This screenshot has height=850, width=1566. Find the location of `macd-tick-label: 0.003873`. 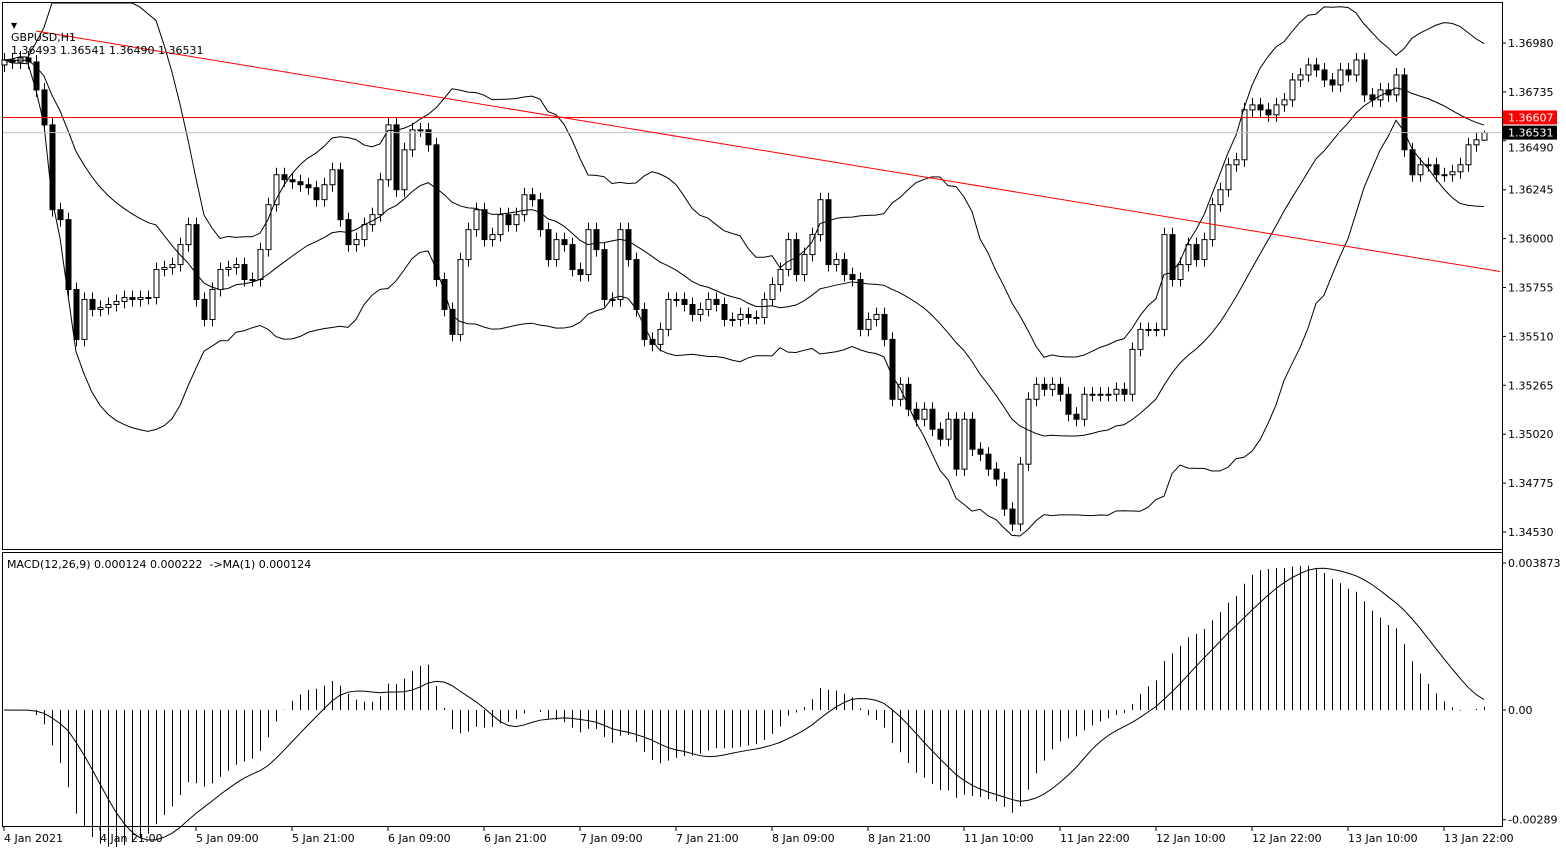

macd-tick-label: 0.003873 is located at coordinates (1534, 563).